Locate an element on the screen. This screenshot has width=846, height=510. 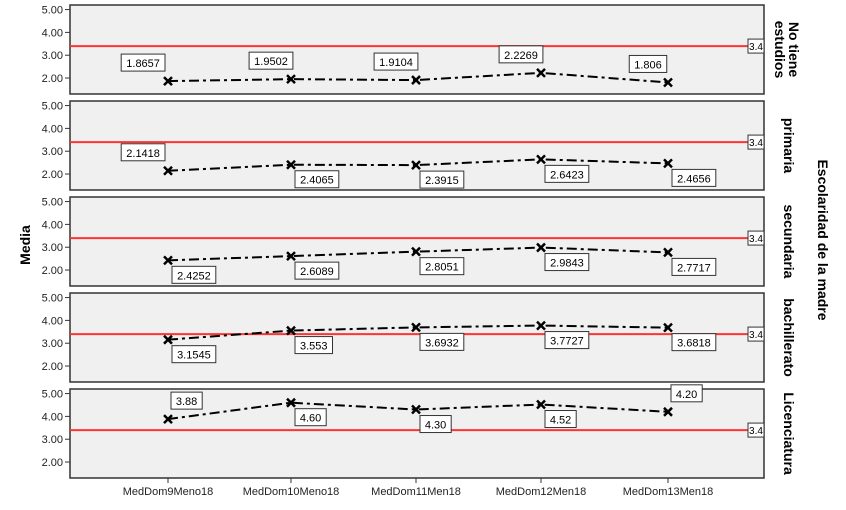
data-label: 3.7727 is located at coordinates (567, 342).